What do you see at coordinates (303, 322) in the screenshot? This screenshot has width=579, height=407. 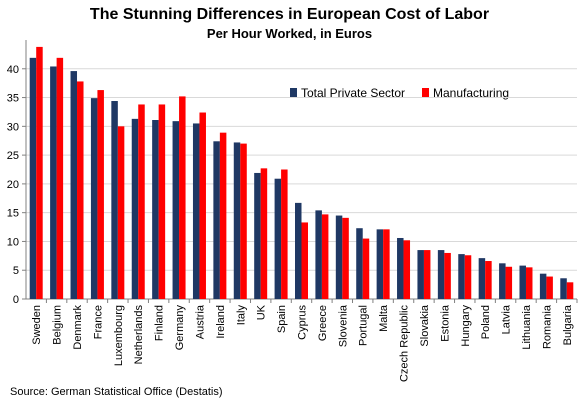 I see `x-tick-label: Cyprus` at bounding box center [303, 322].